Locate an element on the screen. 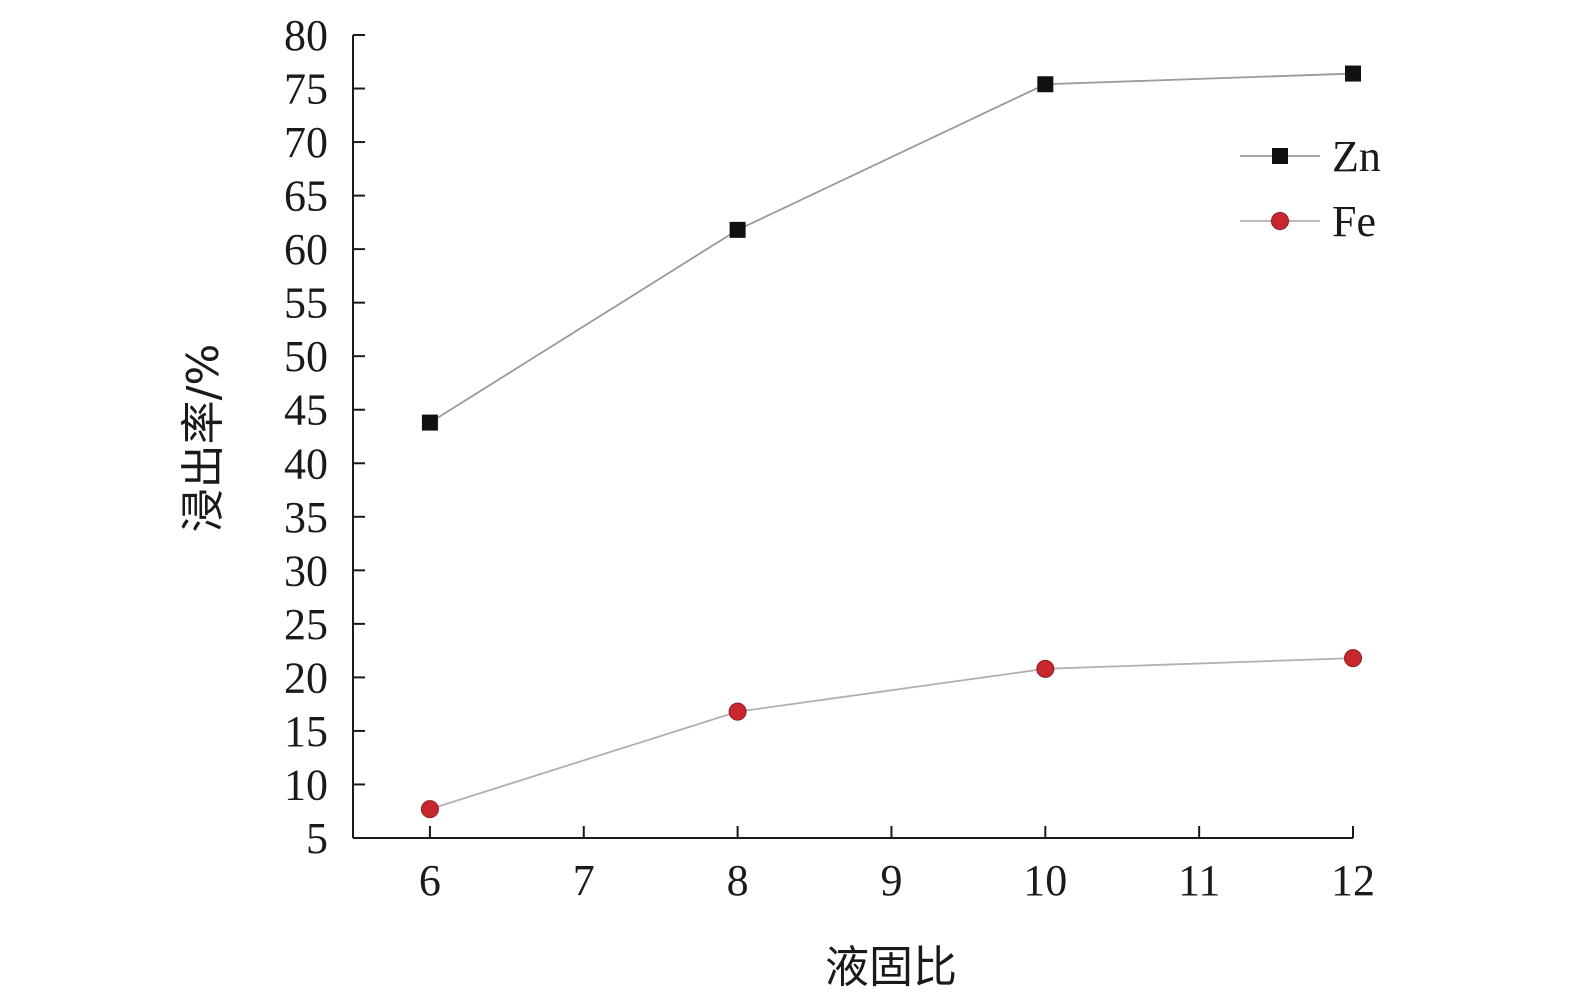 This screenshot has height=1008, width=1575. y-tick-label: 10 is located at coordinates (306, 784).